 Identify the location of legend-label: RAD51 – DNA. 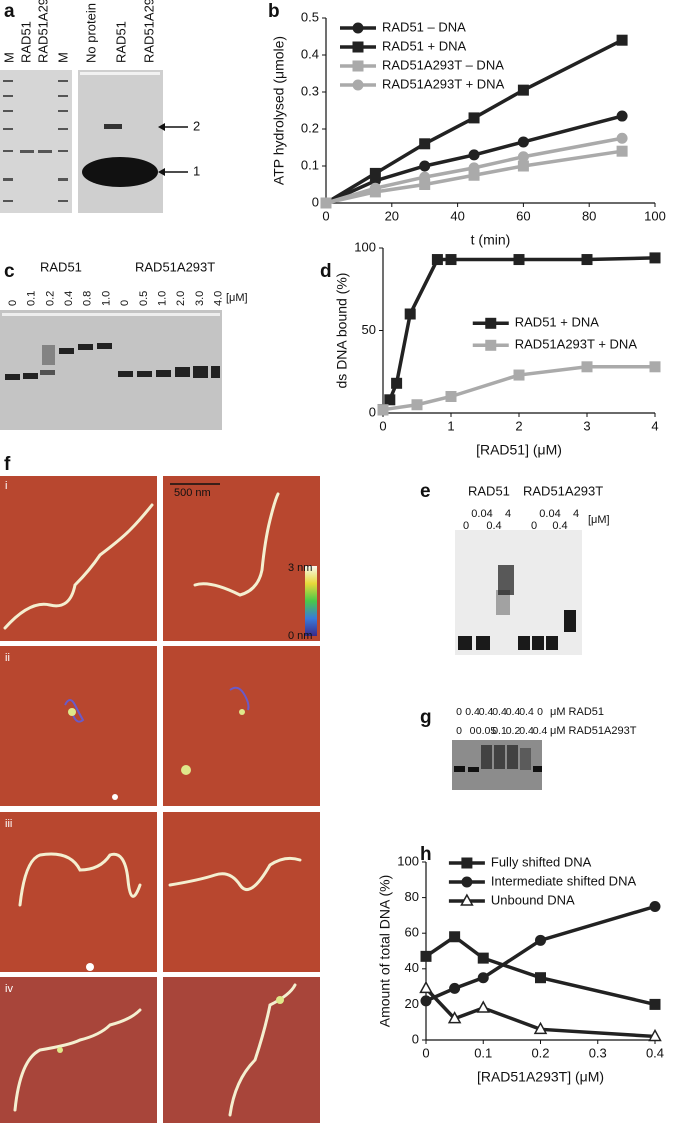
(424, 26).